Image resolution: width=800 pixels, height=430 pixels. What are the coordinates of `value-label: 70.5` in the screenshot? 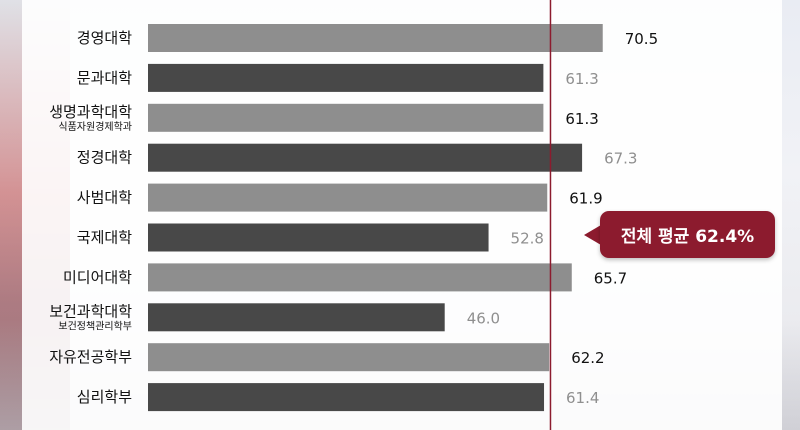 It's located at (641, 39).